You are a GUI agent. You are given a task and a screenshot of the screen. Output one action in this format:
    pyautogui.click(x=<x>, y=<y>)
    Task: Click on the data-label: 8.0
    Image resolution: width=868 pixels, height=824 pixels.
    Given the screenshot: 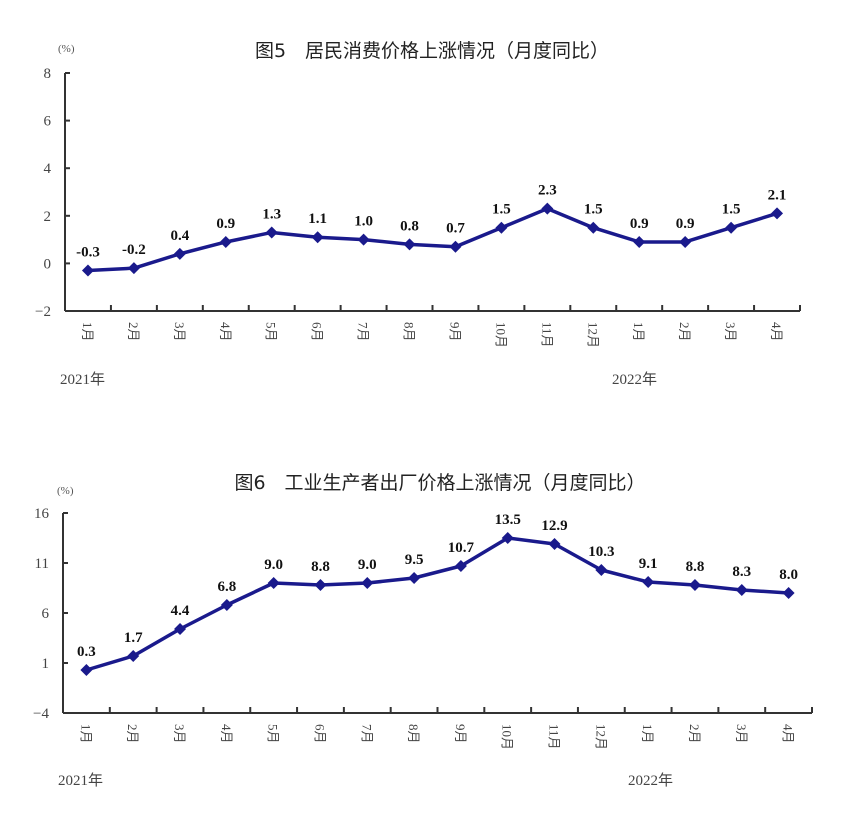 What is the action you would take?
    pyautogui.click(x=788, y=575)
    